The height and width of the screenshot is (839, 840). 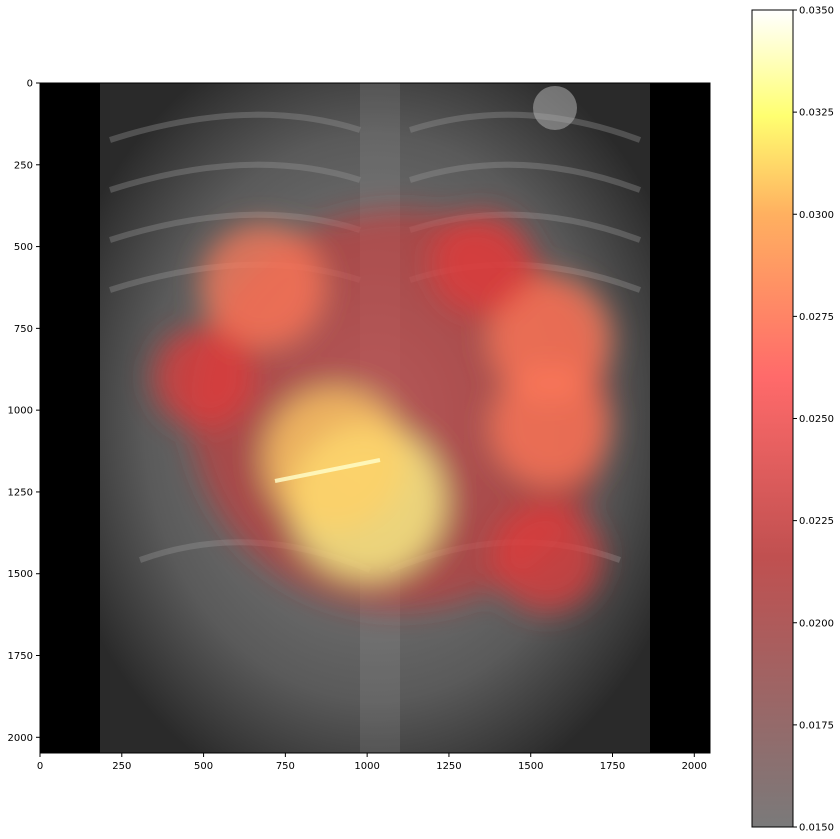 What do you see at coordinates (530, 766) in the screenshot?
I see `x-tick-label: 1500` at bounding box center [530, 766].